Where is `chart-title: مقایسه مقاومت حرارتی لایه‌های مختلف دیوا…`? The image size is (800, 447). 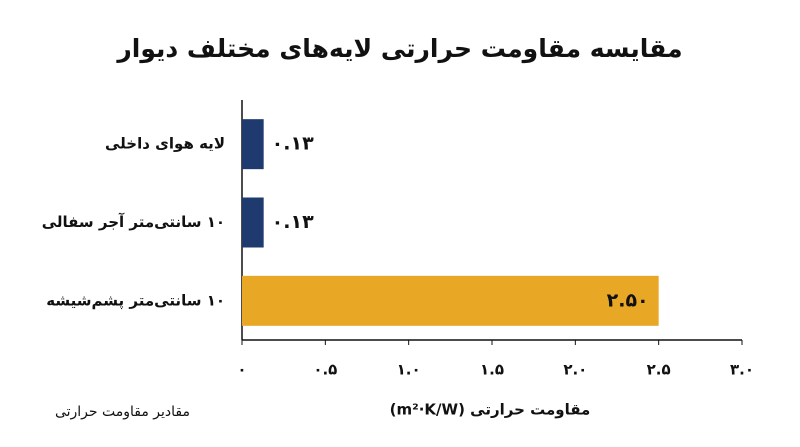 chart-title: مقایسه مقاومت حرارتی لایه‌های مختلف دیوا… is located at coordinates (398, 49).